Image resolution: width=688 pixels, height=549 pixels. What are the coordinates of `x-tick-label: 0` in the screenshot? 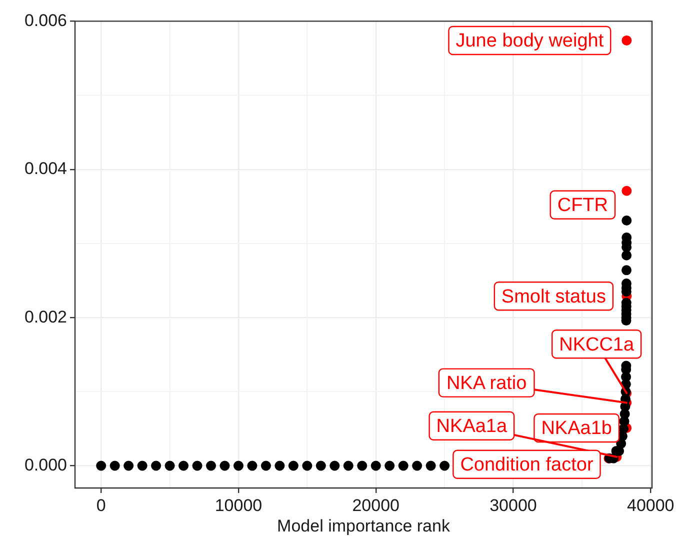 It's located at (101, 505).